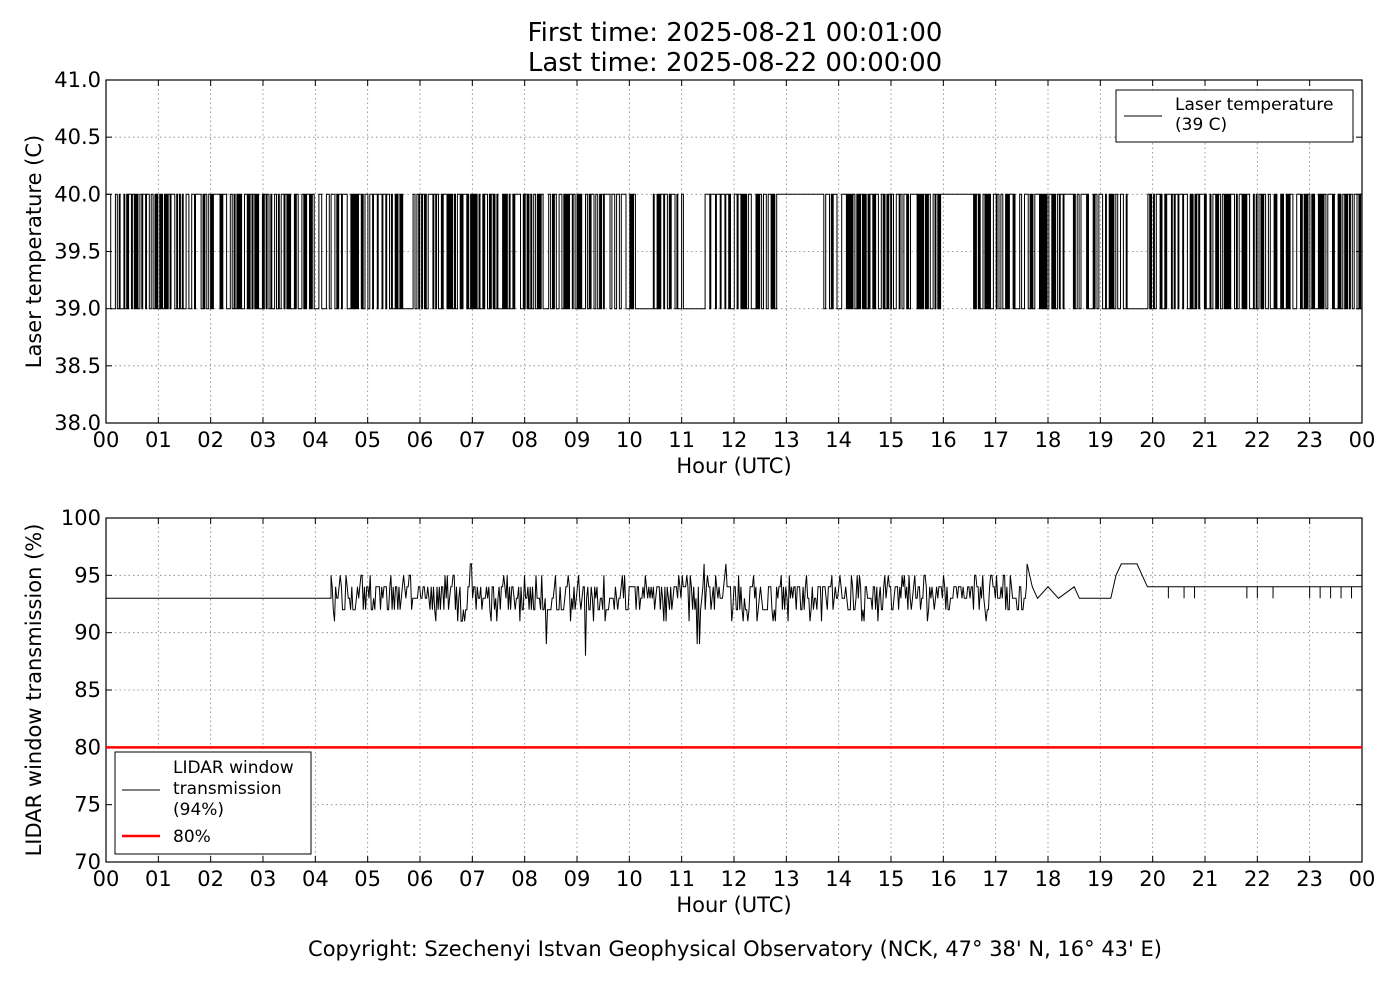  I want to click on y-tick-label: 85, so click(87, 690).